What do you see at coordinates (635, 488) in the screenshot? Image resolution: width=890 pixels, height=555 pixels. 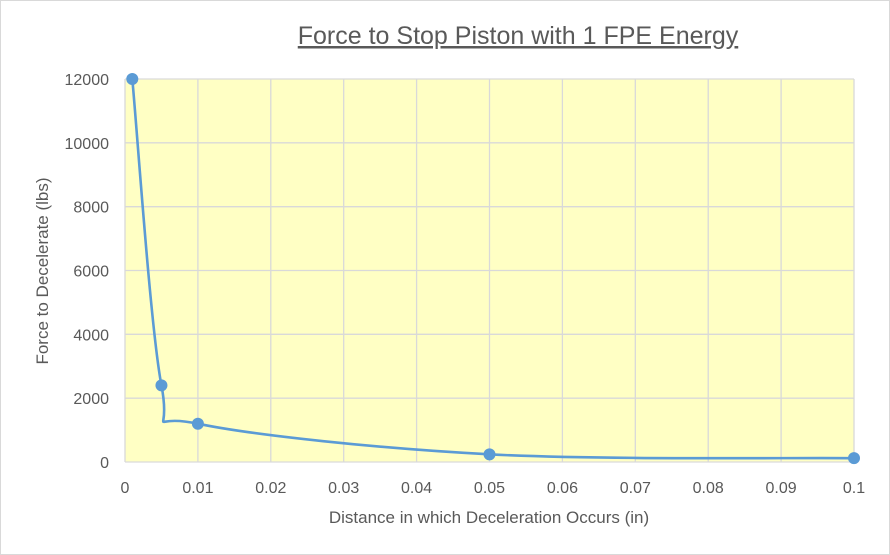 I see `x-tick-label: 0.07` at bounding box center [635, 488].